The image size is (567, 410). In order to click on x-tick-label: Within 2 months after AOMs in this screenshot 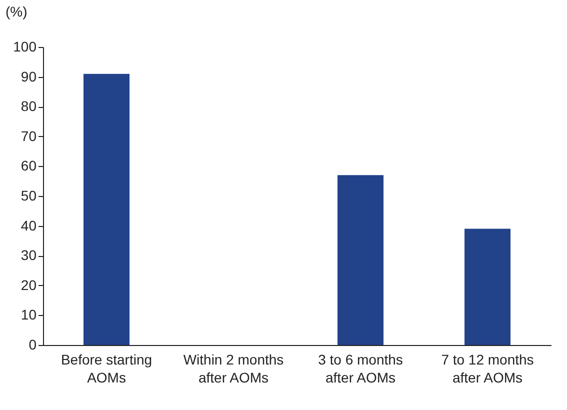, I will do `click(233, 369)`.